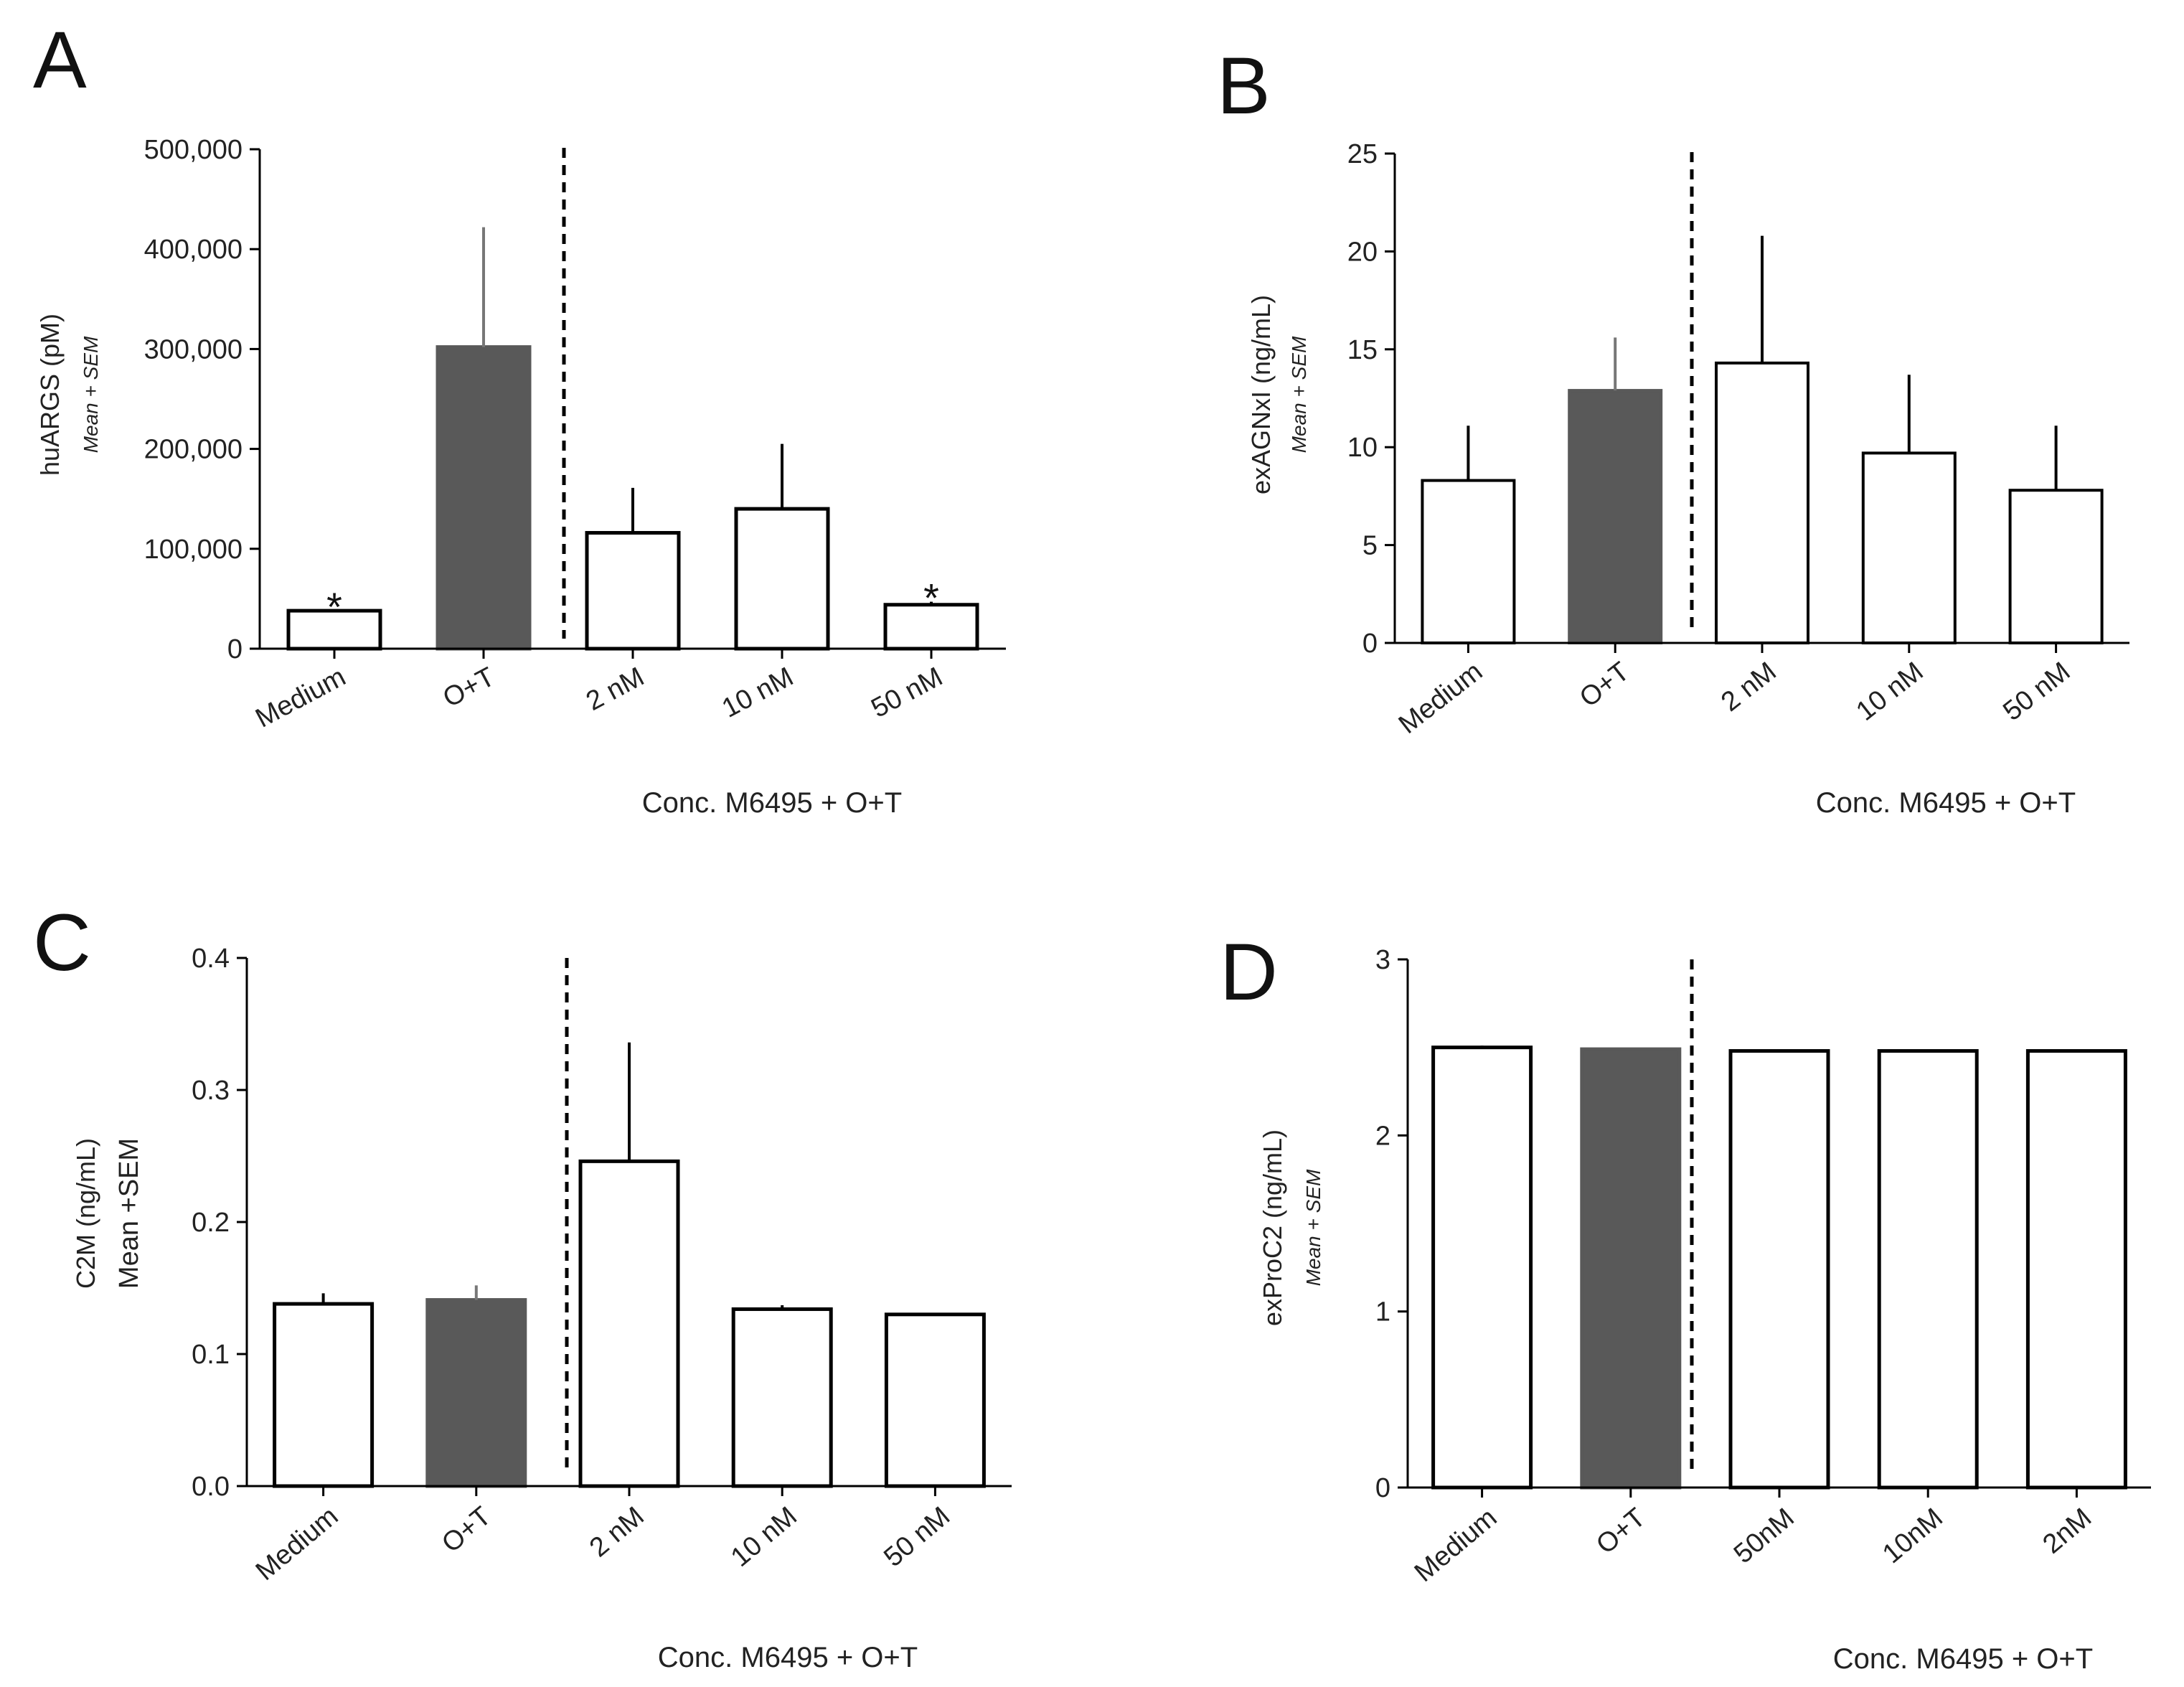  What do you see at coordinates (62, 942) in the screenshot?
I see `panel-letter-c: C` at bounding box center [62, 942].